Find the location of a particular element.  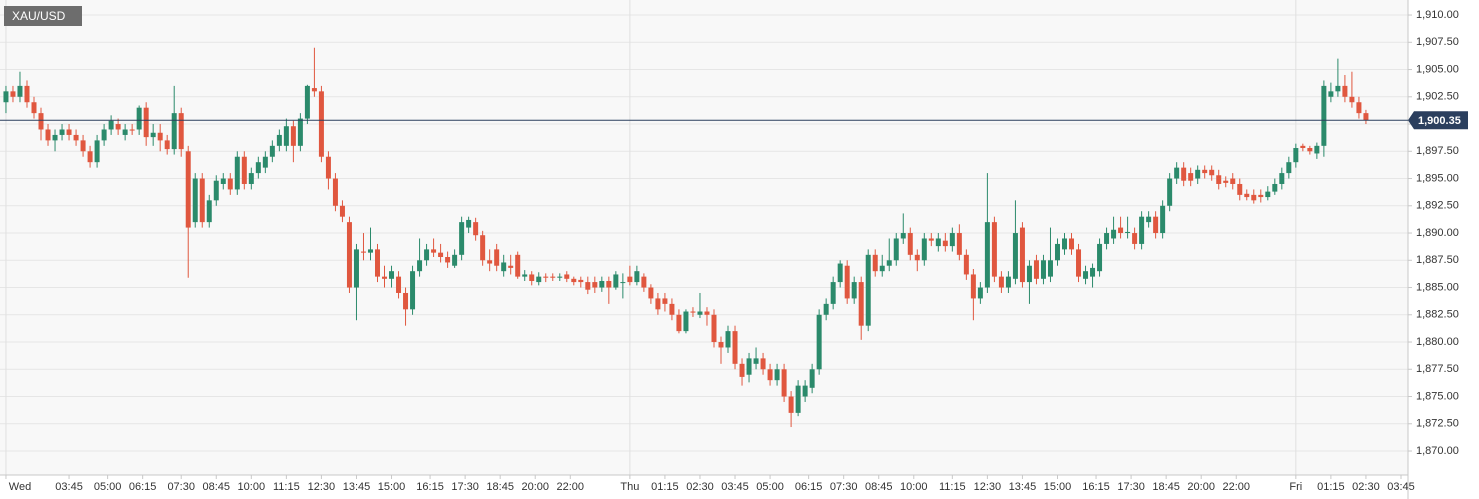

x-tick-label: 01:15 is located at coordinates (1331, 487).